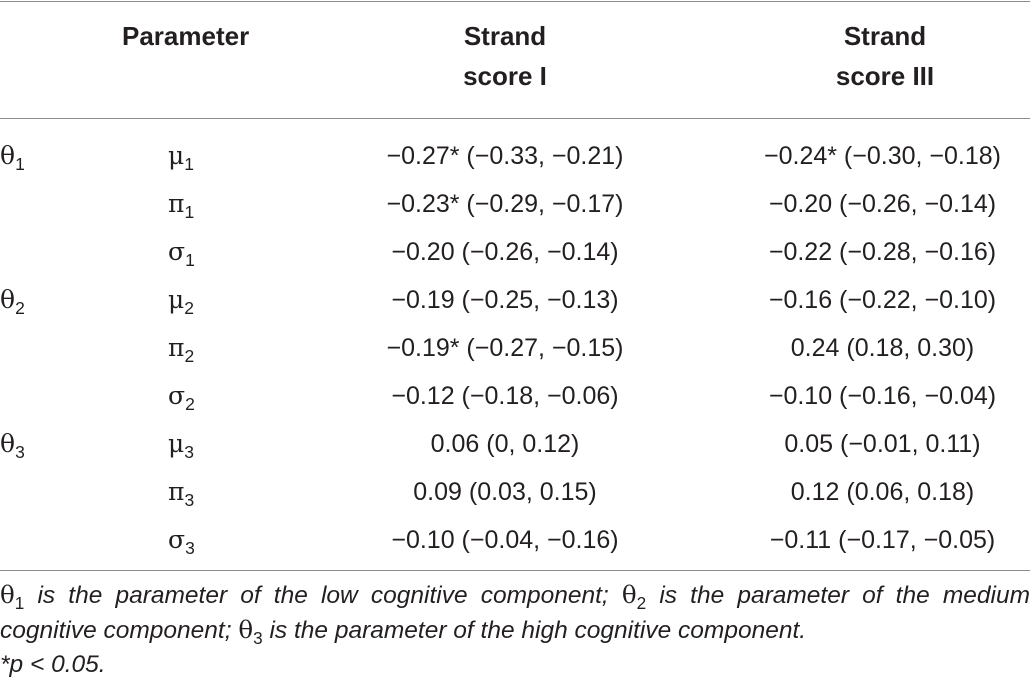 The height and width of the screenshot is (687, 1030). What do you see at coordinates (505, 204) in the screenshot?
I see `strand-score-i-value: −0.23* (−0.29, −0.17)` at bounding box center [505, 204].